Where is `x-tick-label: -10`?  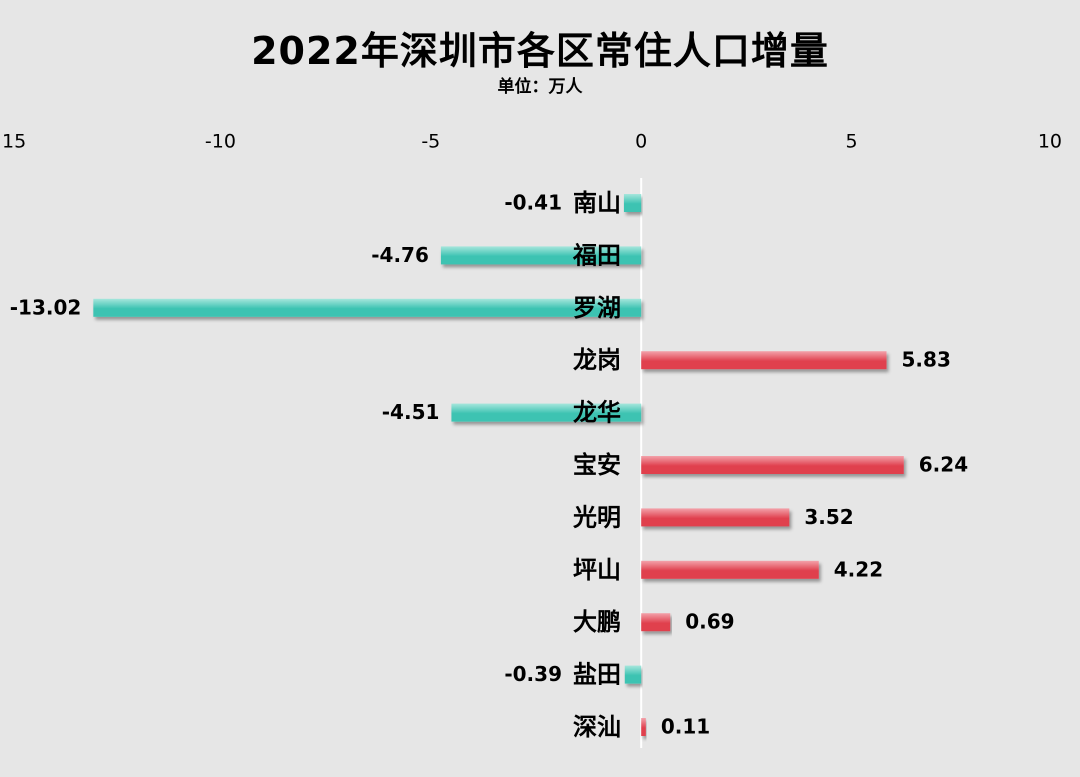
x-tick-label: -10 is located at coordinates (220, 142).